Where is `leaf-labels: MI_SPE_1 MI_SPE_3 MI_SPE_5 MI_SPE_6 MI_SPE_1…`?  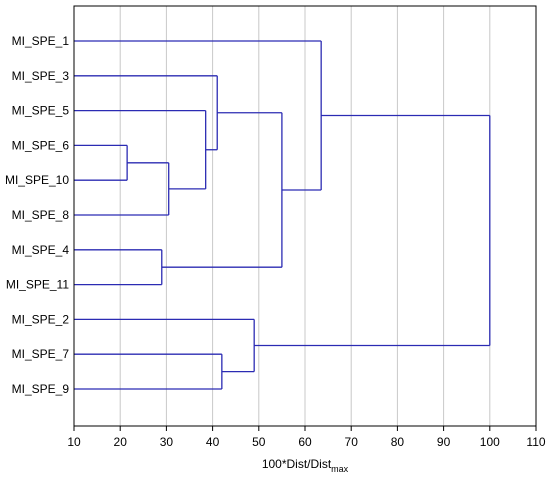 leaf-labels: MI_SPE_1 MI_SPE_3 MI_SPE_5 MI_SPE_6 MI_SPE_1… is located at coordinates (37, 215).